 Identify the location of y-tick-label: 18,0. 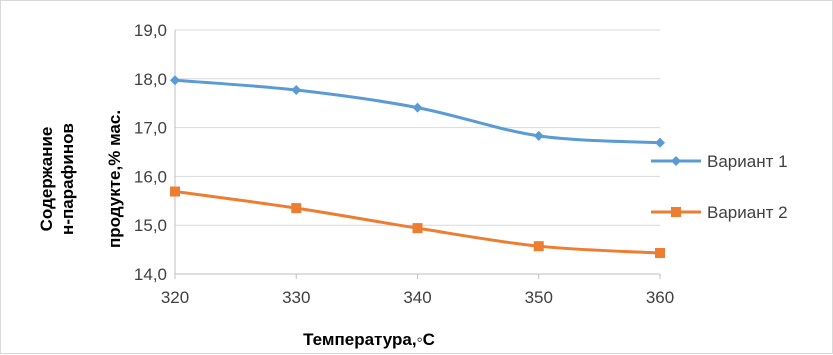
(150, 79).